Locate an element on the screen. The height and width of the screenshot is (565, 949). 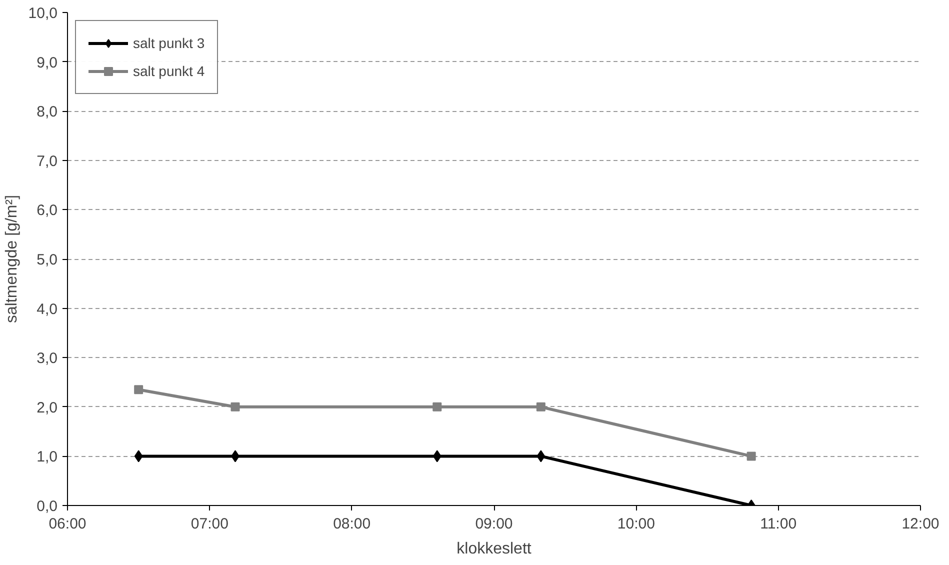
y-tick-label: 9,0 is located at coordinates (47, 63).